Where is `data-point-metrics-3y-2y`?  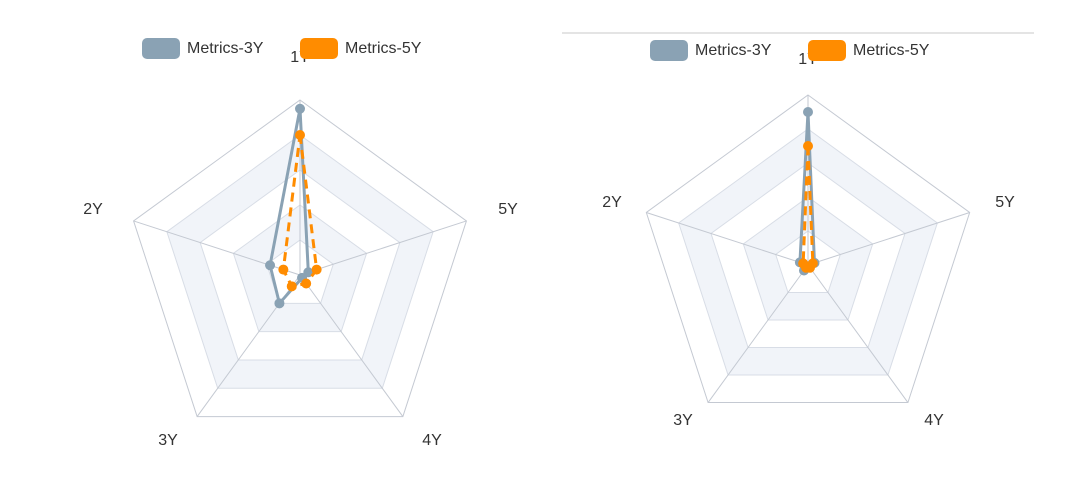
data-point-metrics-3y-2y is located at coordinates (270, 265).